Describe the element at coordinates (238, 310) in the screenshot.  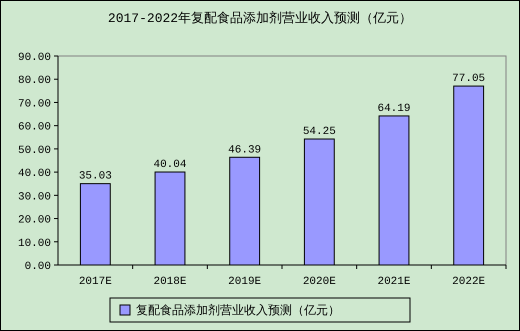
I see `legend-label: 复配食品添加剂营业收入预测（亿元）` at that location.